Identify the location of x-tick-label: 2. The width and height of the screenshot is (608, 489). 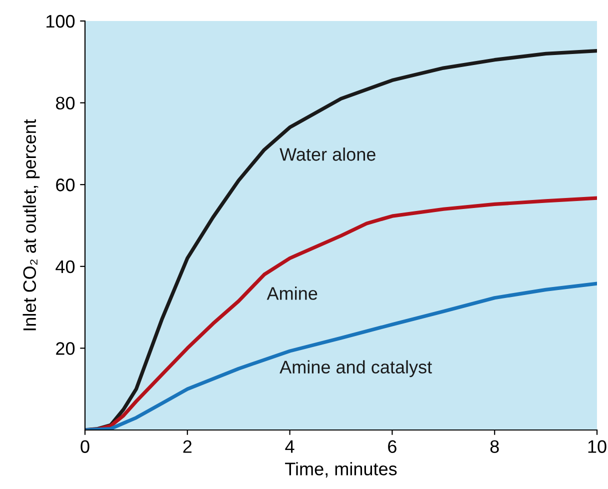
(187, 446).